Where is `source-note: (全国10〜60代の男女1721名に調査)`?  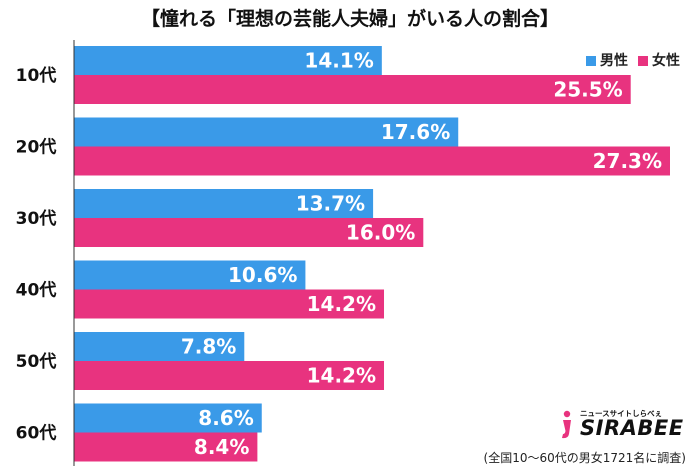 source-note: (全国10〜60代の男女1721名に調査) is located at coordinates (584, 458).